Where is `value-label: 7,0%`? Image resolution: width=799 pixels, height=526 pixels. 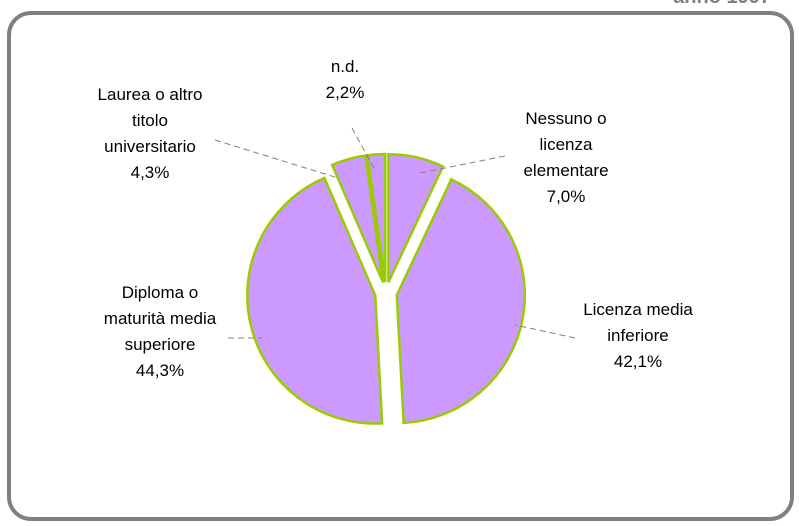
value-label: 7,0% is located at coordinates (566, 196).